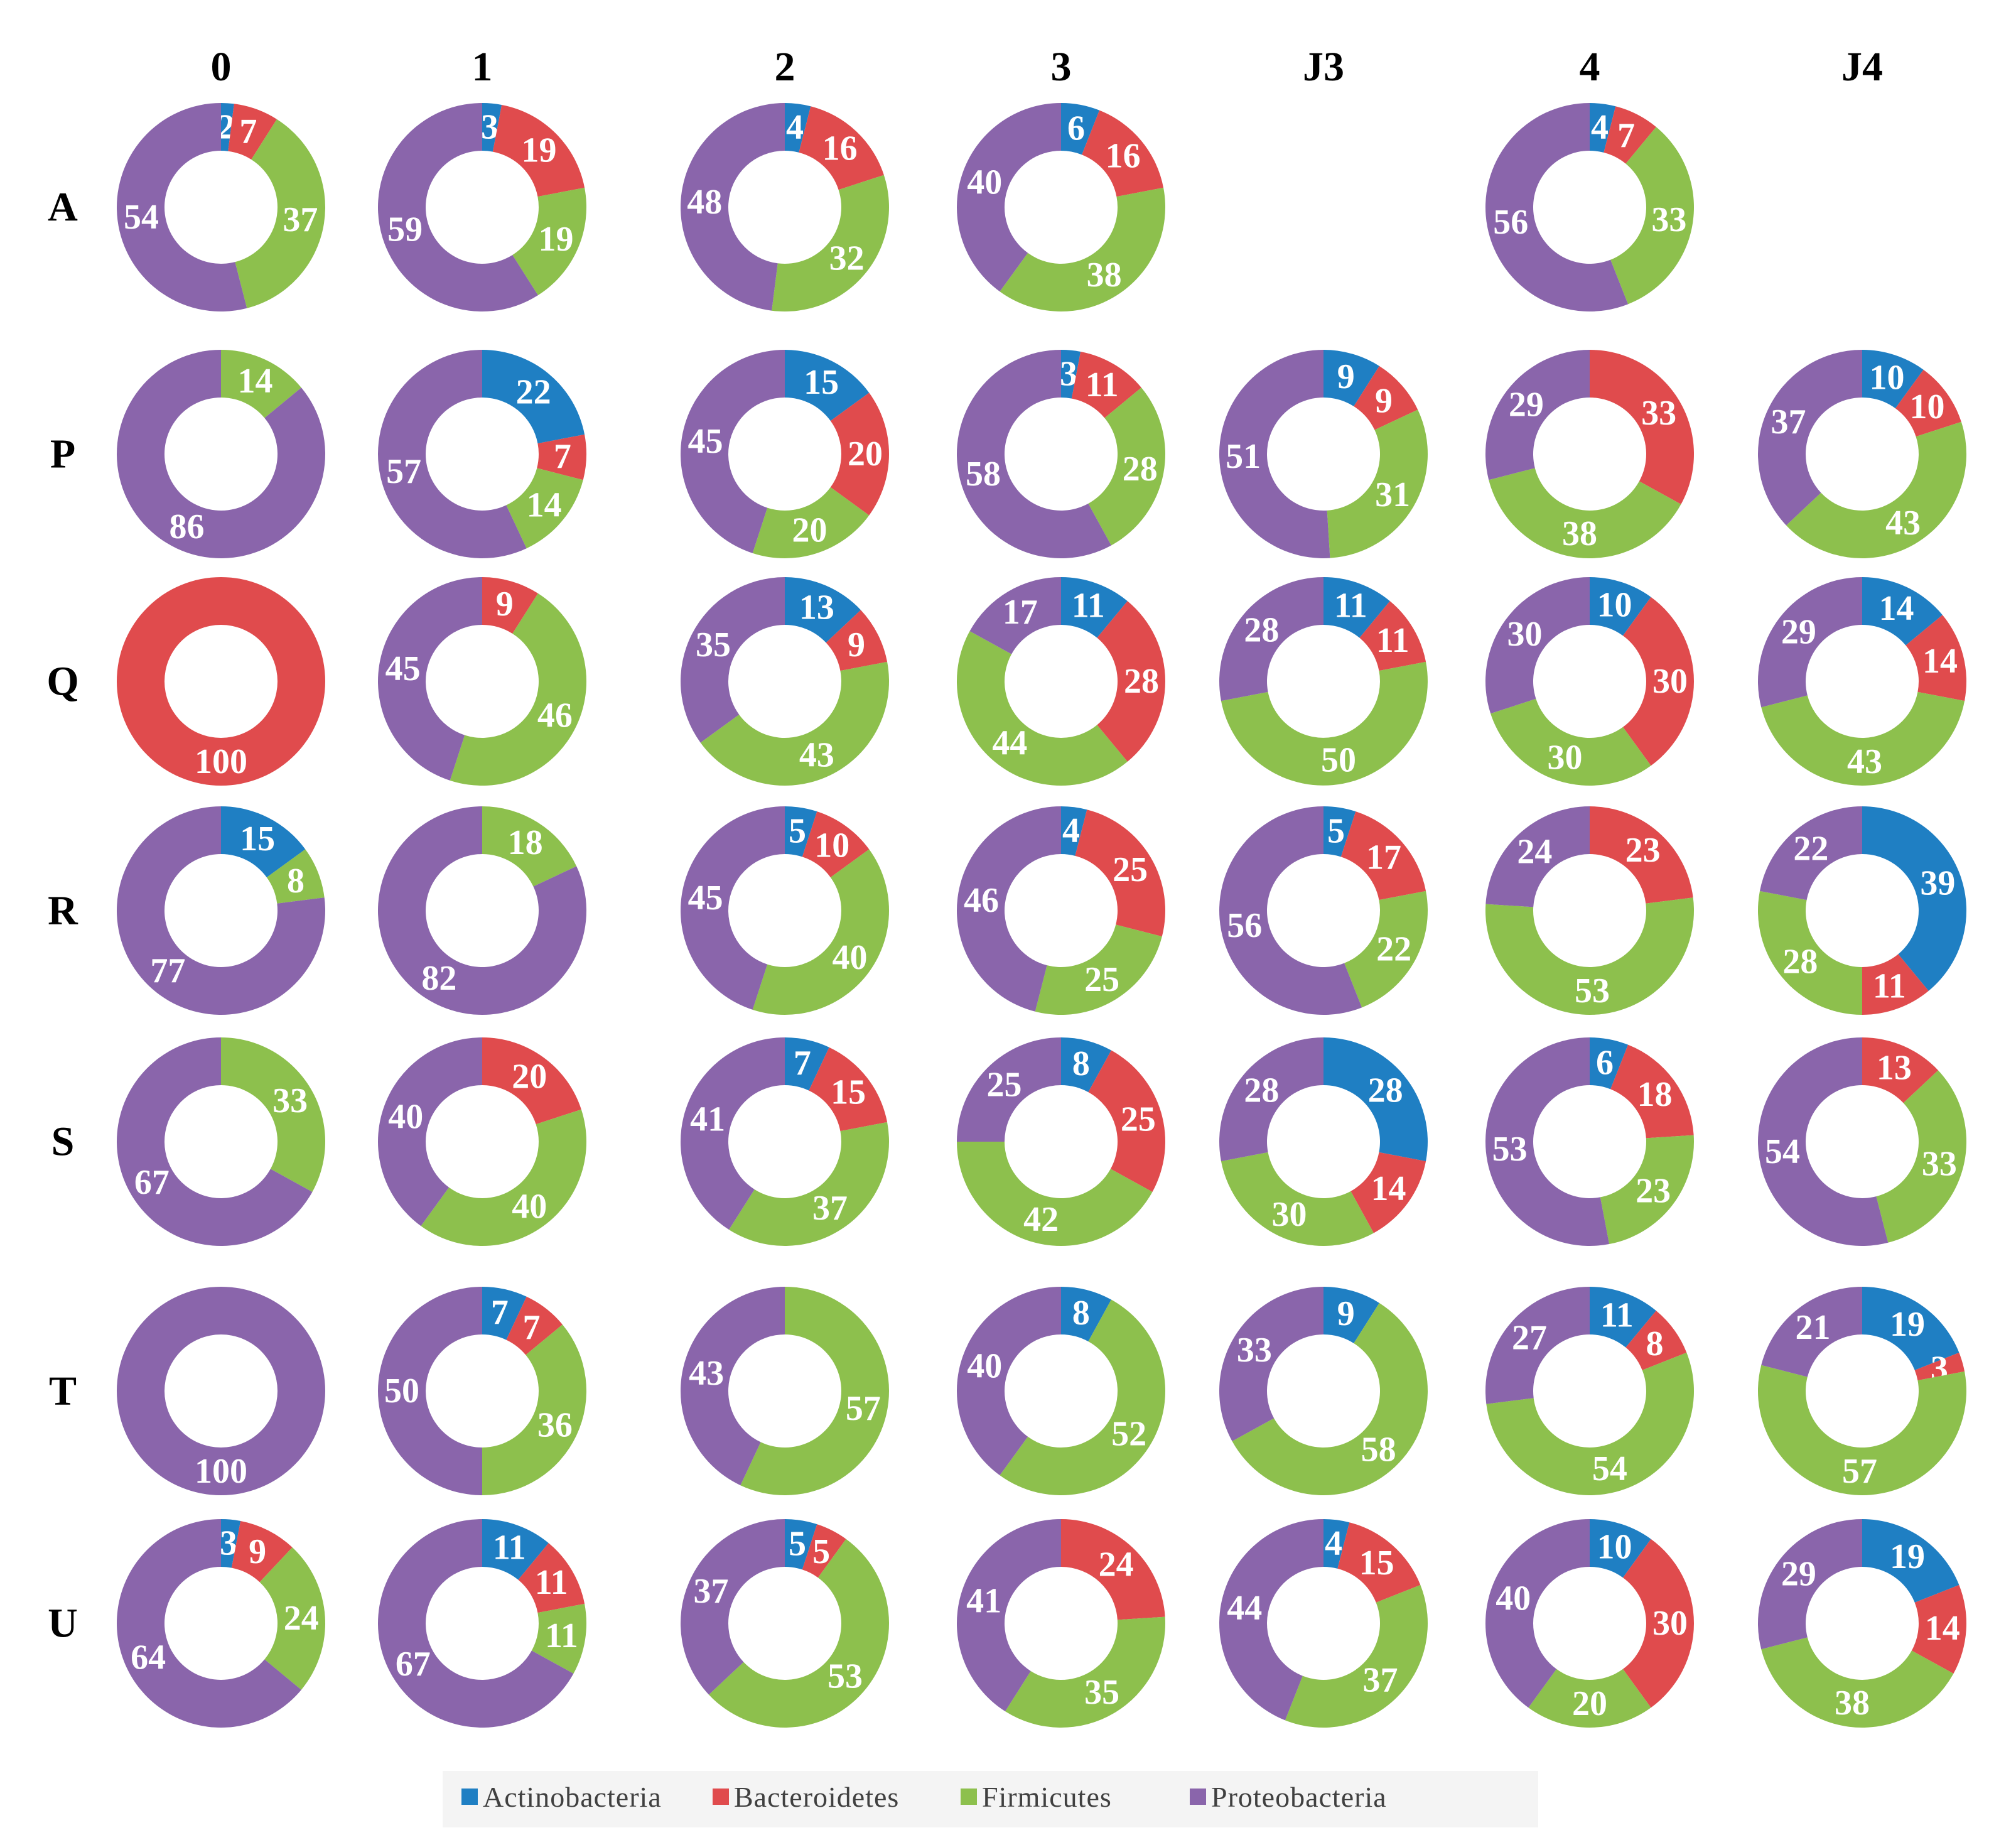 The width and height of the screenshot is (2016, 1840). Describe the element at coordinates (1130, 869) in the screenshot. I see `data-label-bacteroidetes: 25` at that location.